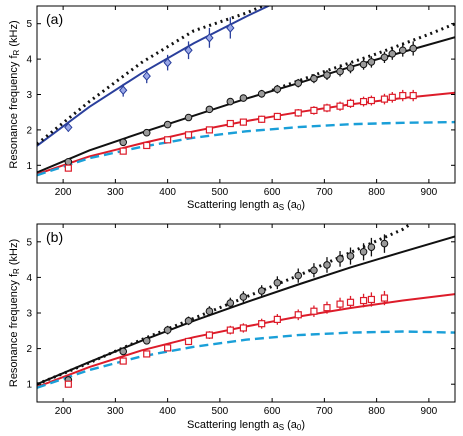 The width and height of the screenshot is (463, 436). What do you see at coordinates (29, 95) in the screenshot?
I see `y-tick-label: 3` at bounding box center [29, 95].